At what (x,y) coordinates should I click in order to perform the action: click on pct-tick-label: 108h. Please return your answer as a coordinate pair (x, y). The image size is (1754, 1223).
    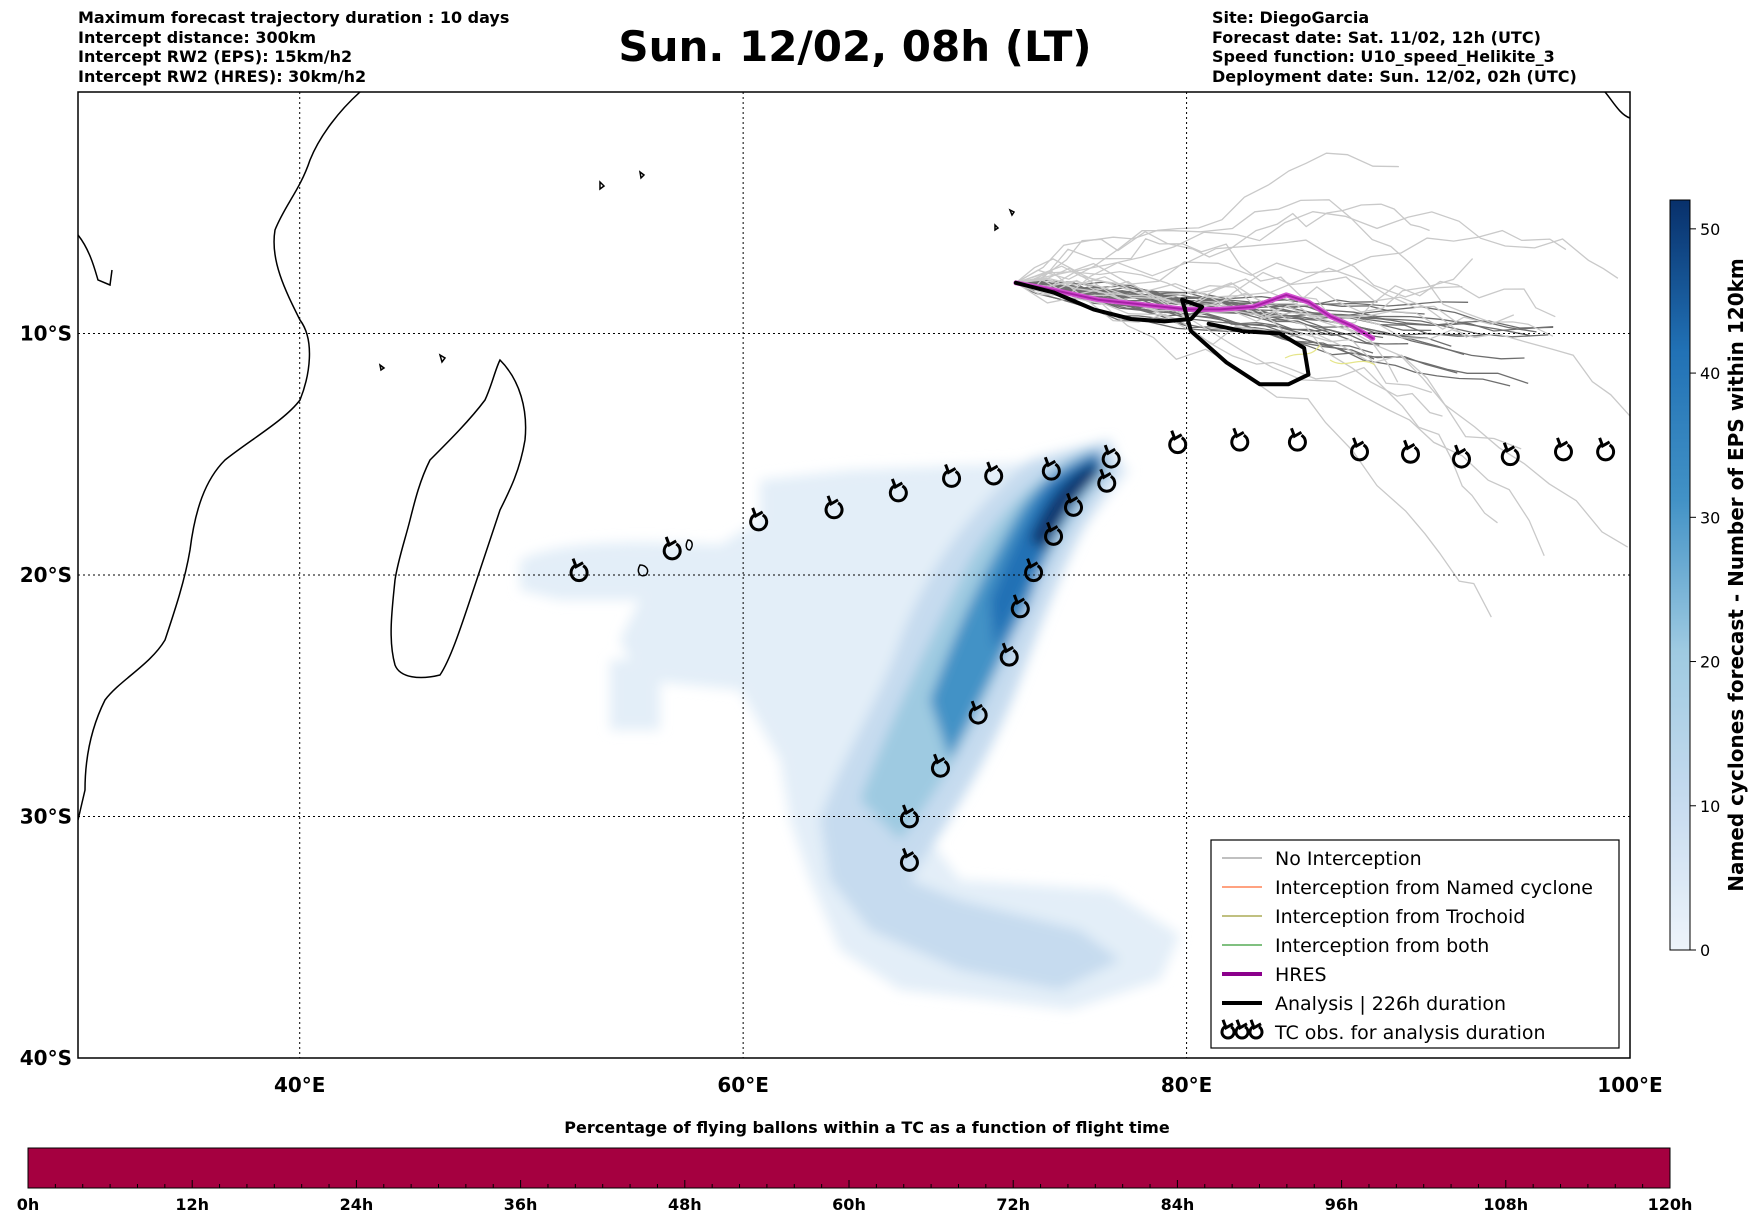
    Looking at the image, I should click on (1505, 1204).